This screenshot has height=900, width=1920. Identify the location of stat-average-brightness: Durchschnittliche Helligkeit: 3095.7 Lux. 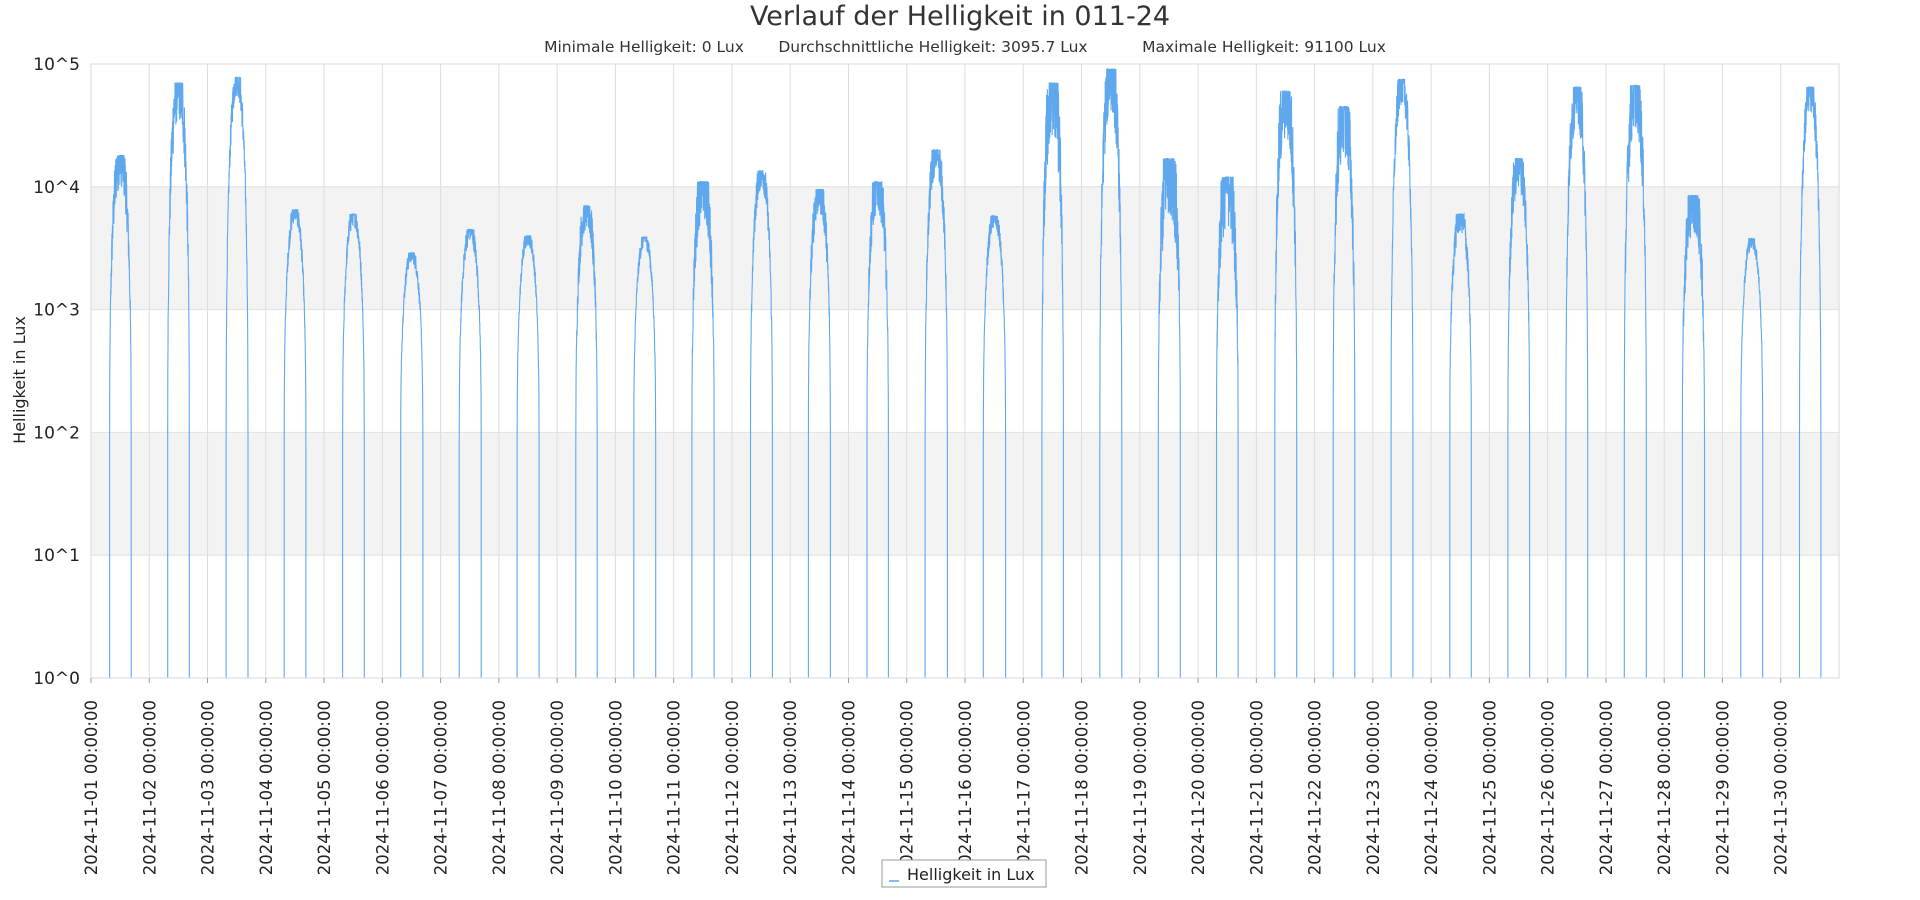
(932, 47).